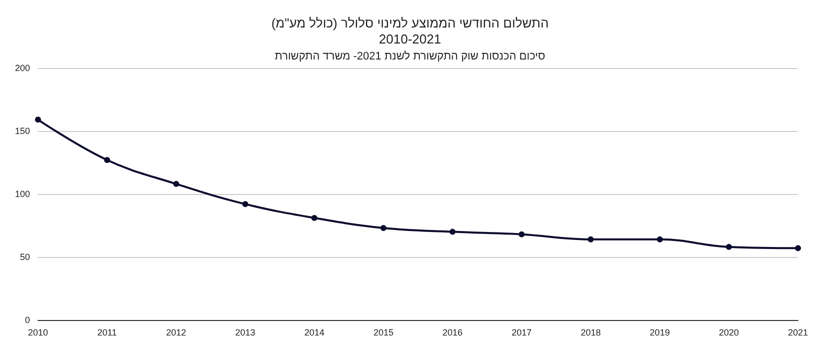 The image size is (820, 350). Describe the element at coordinates (798, 333) in the screenshot. I see `x-tick-label: 2021` at that location.